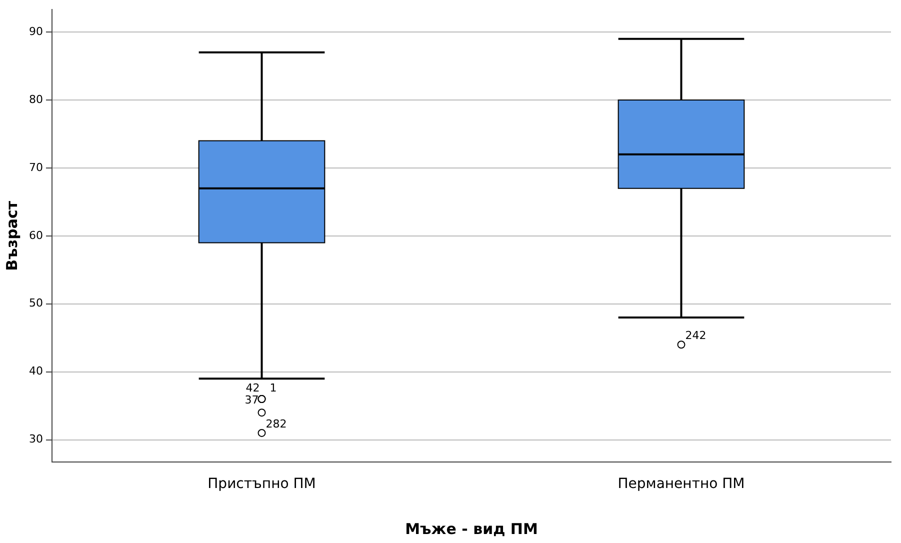 This screenshot has height=543, width=901. I want to click on x-axis-title: Мъже - вид ПМ, so click(471, 529).